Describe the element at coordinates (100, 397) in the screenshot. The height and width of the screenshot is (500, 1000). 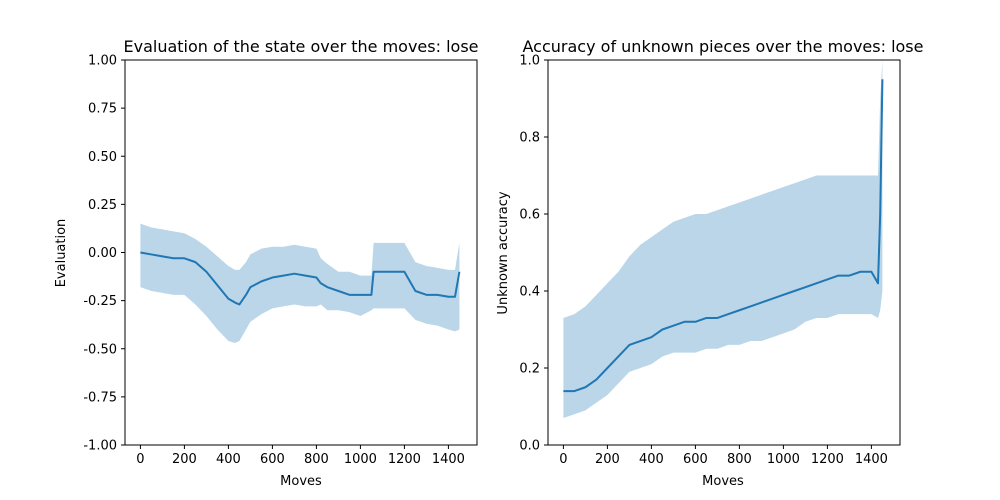
I see `evaluation-y-tick-label: -0.75` at that location.